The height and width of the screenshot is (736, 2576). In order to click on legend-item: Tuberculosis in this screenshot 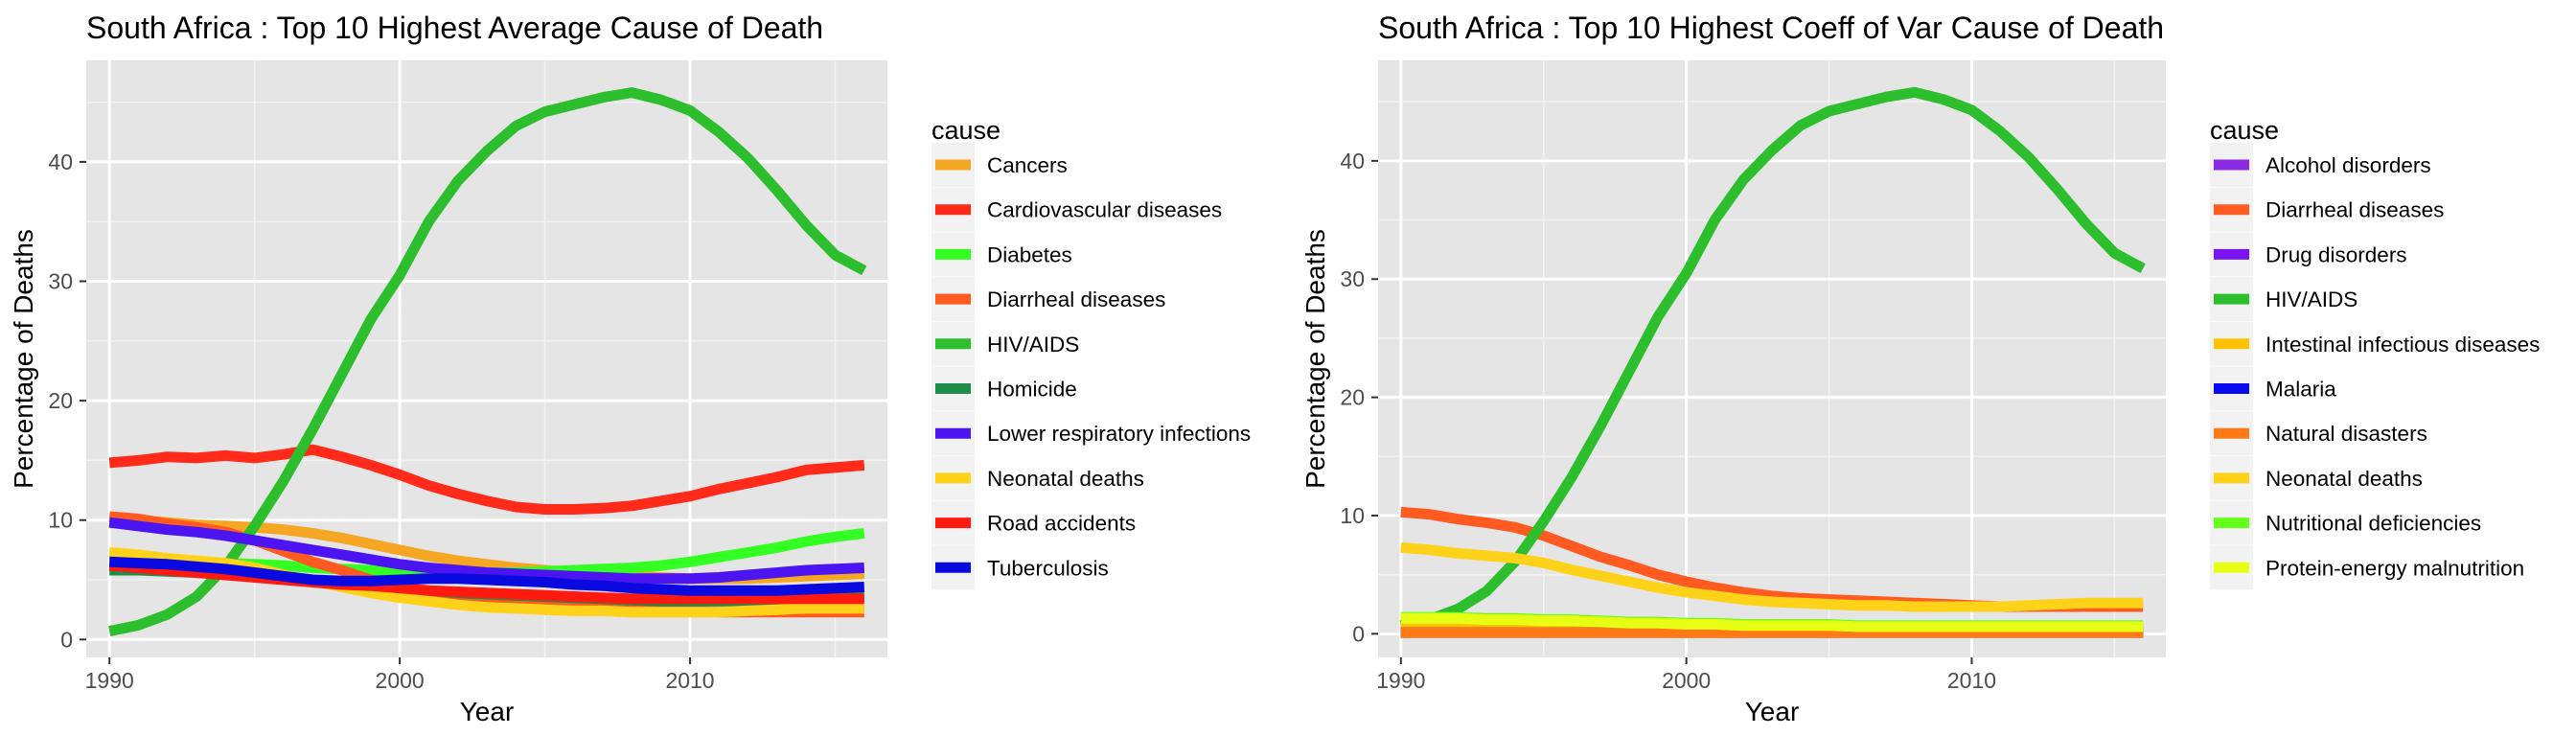, I will do `click(1020, 567)`.